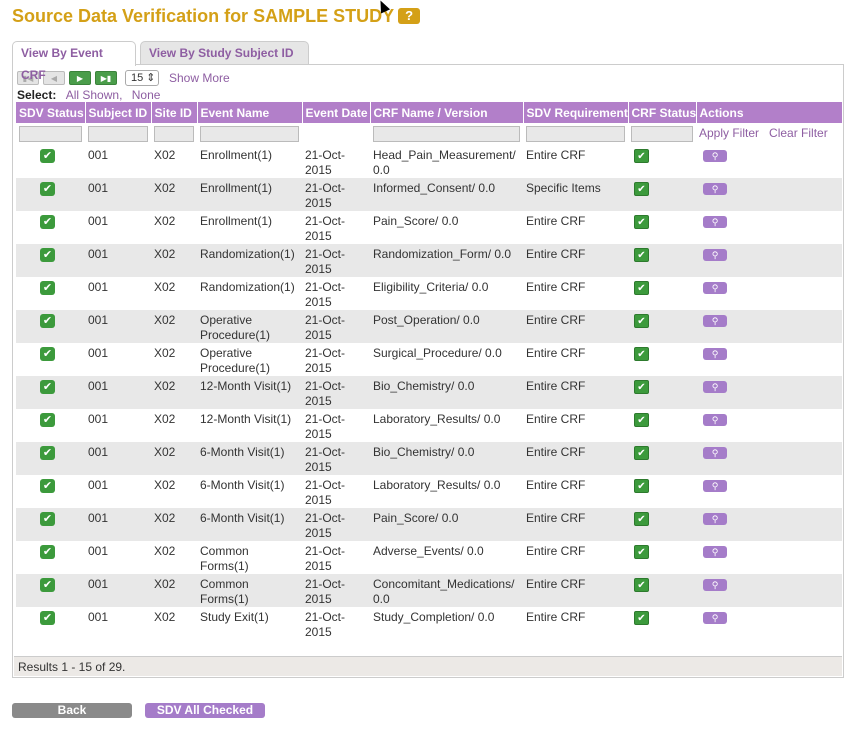  I want to click on col-header: CRF Status, so click(662, 112).